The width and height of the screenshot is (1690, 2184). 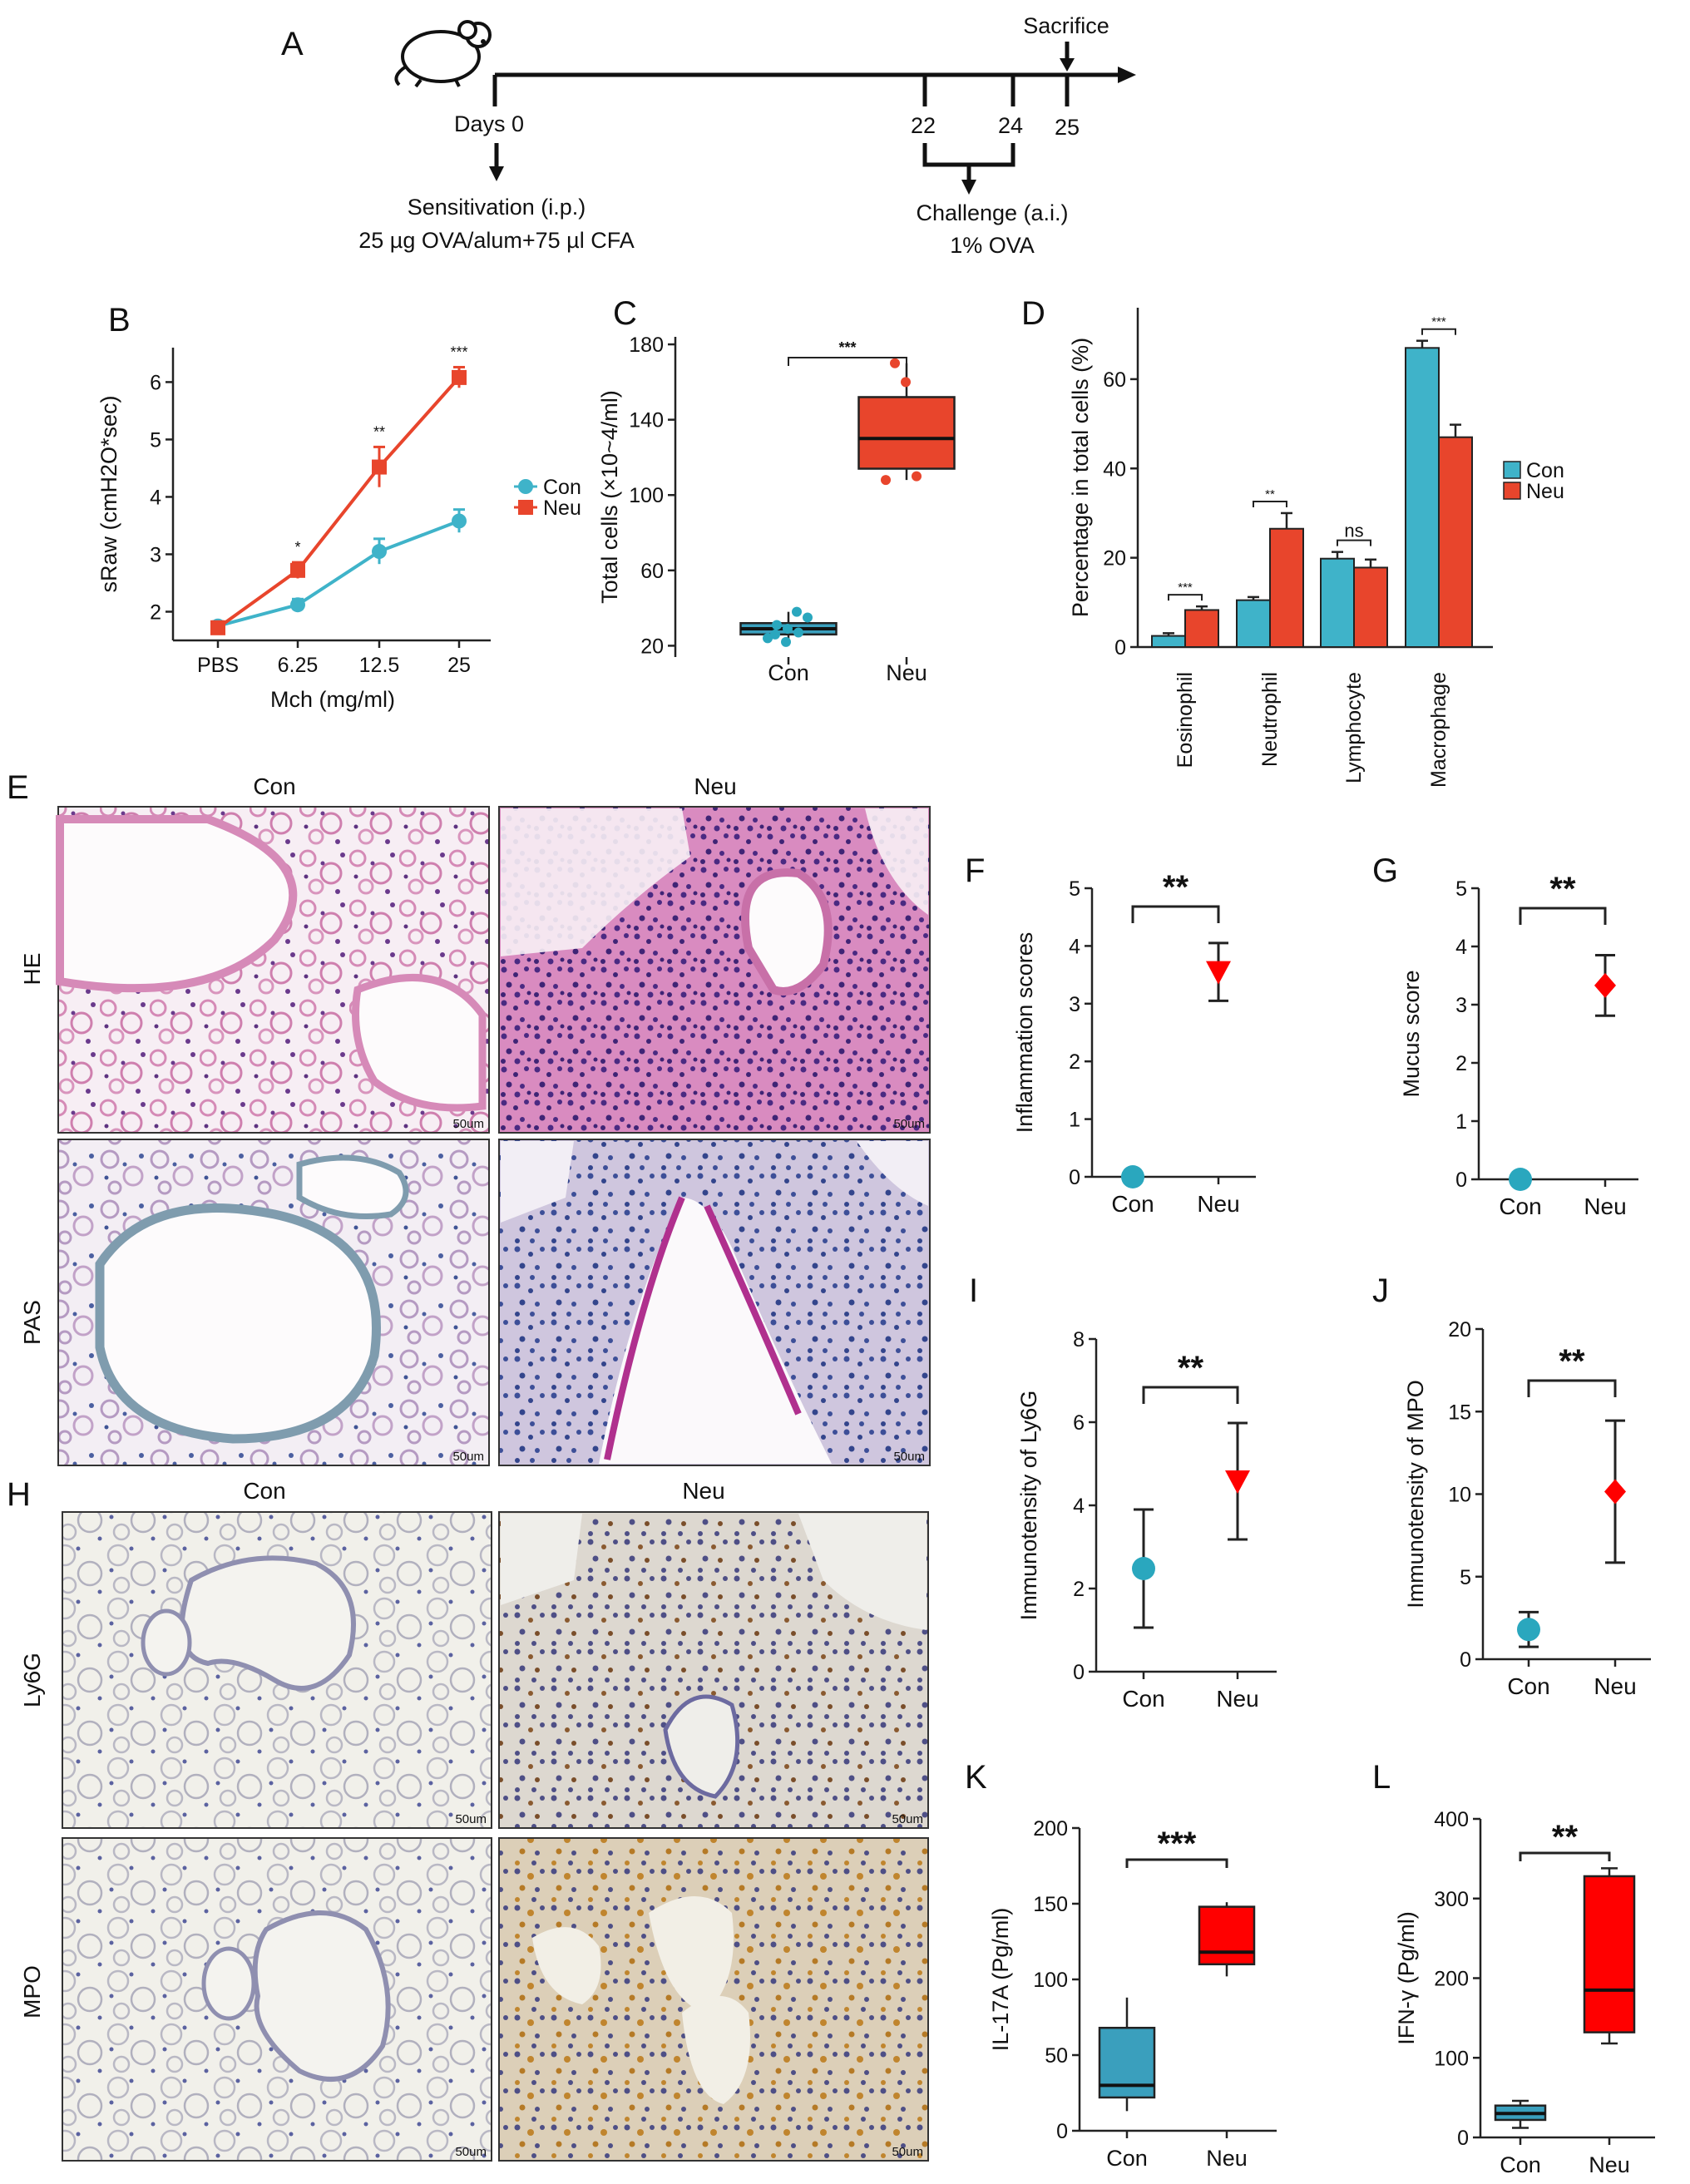 I want to click on scale-pas-con: 50um, so click(x=468, y=1457).